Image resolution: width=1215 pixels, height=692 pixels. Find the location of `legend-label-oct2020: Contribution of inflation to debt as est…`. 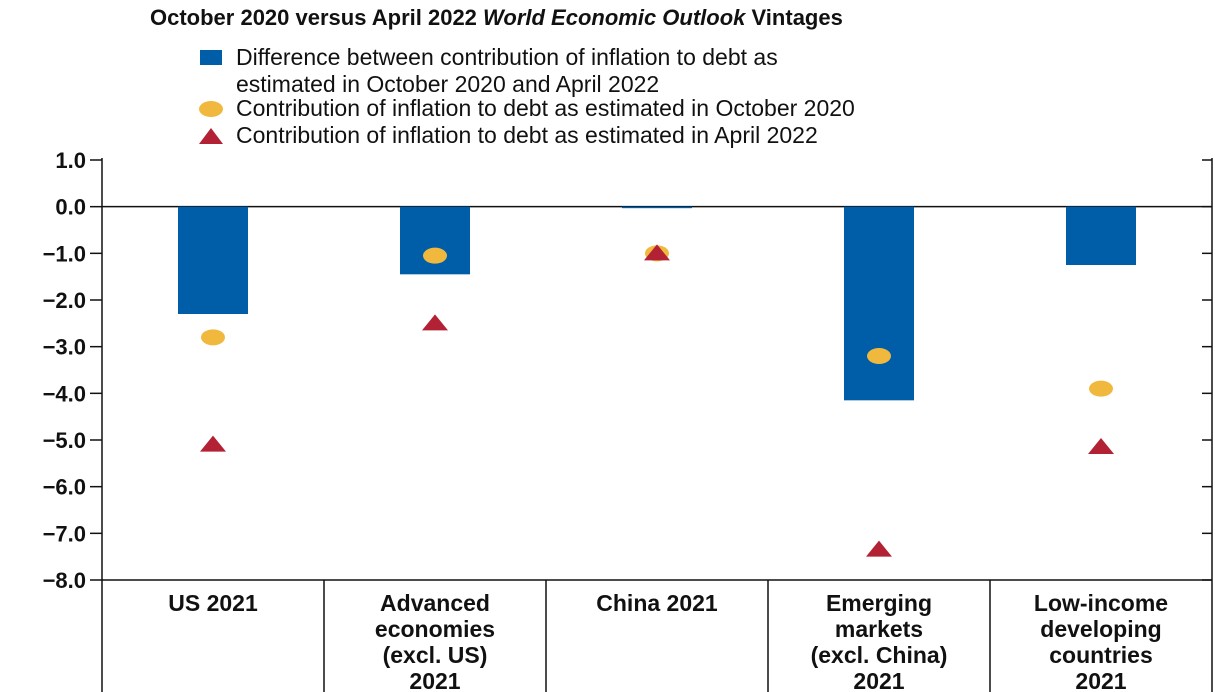

legend-label-oct2020: Contribution of inflation to debt as est… is located at coordinates (545, 108).